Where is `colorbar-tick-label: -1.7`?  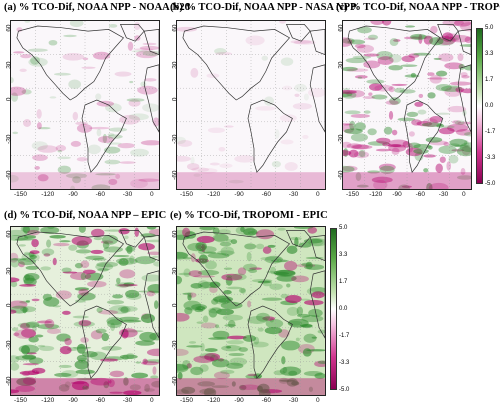 colorbar-tick-label: -1.7 is located at coordinates (490, 132).